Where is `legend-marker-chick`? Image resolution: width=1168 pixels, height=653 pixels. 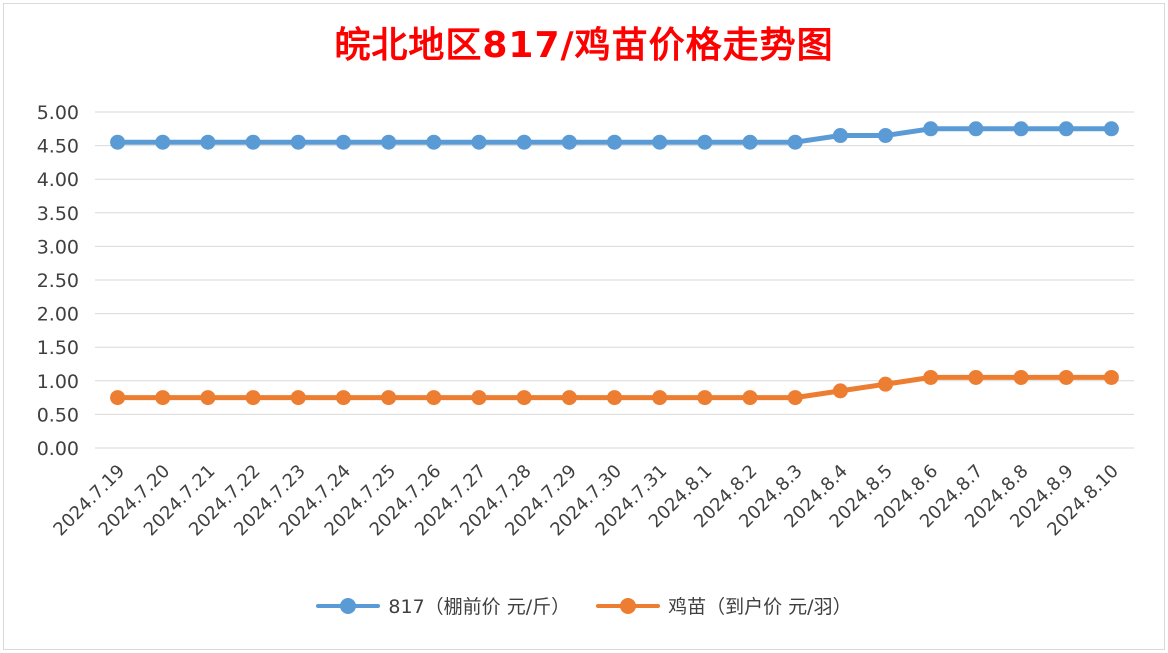
legend-marker-chick is located at coordinates (628, 606).